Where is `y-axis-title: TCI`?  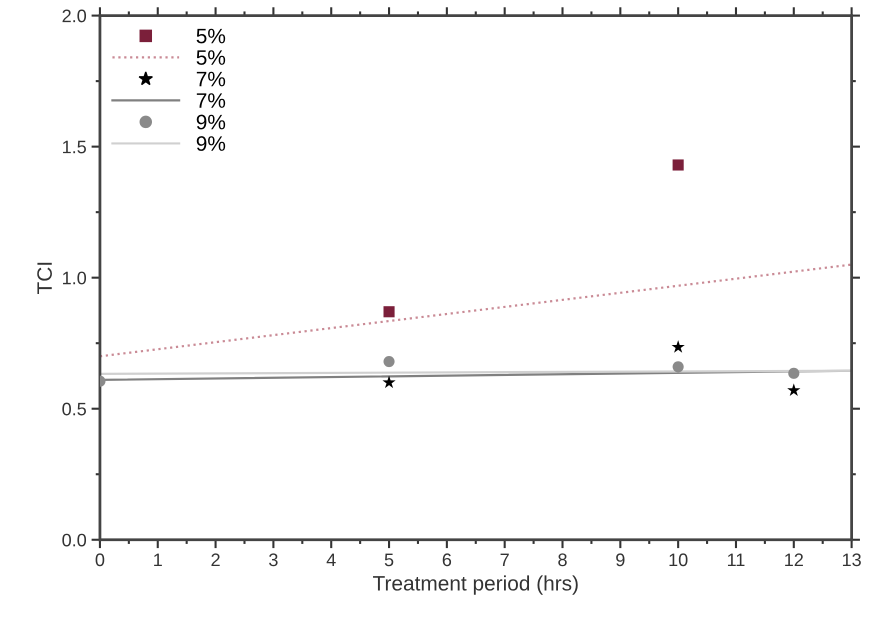 y-axis-title: TCI is located at coordinates (44, 278).